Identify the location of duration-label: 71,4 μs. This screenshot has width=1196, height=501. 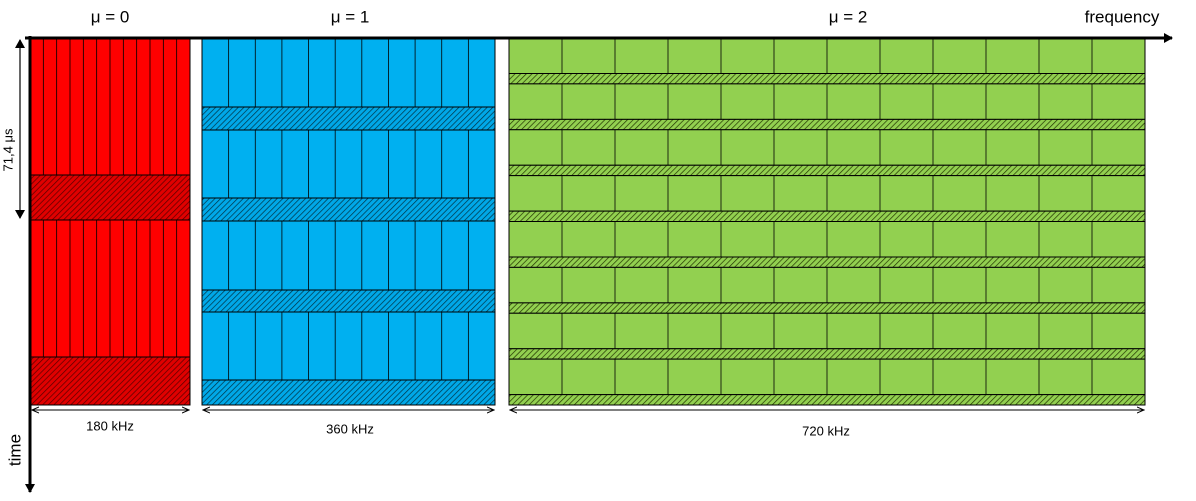
(7, 149).